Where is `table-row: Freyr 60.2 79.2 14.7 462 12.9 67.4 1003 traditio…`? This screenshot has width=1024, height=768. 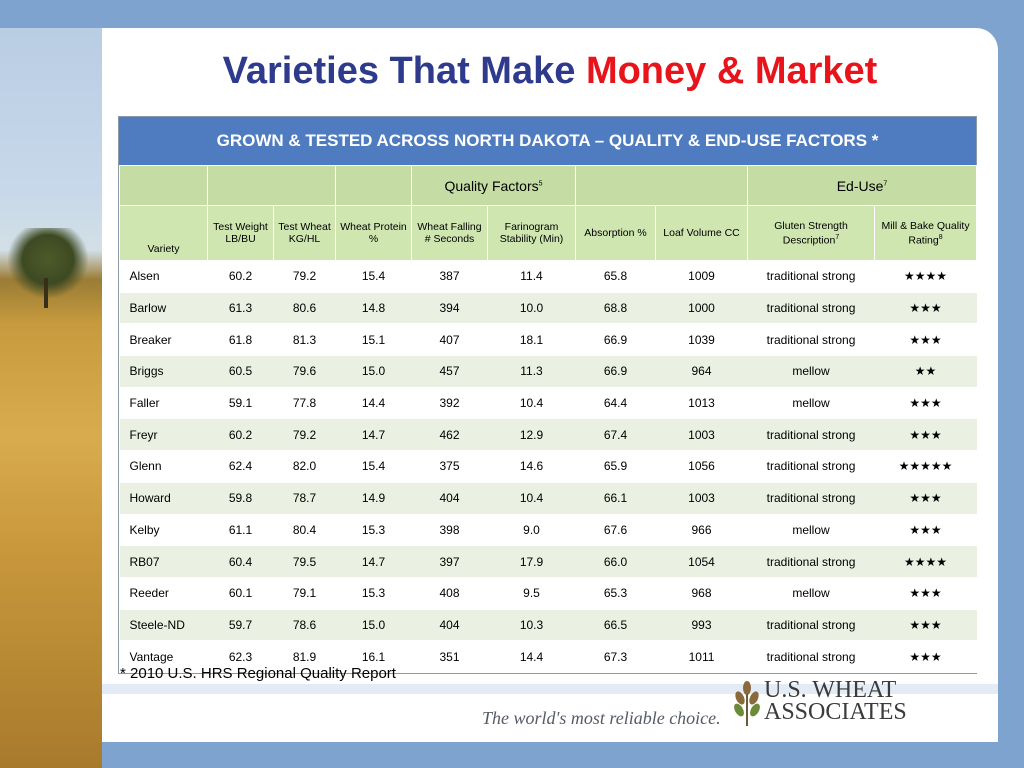
table-row: Freyr 60.2 79.2 14.7 462 12.9 67.4 1003 traditio… is located at coordinates (548, 435).